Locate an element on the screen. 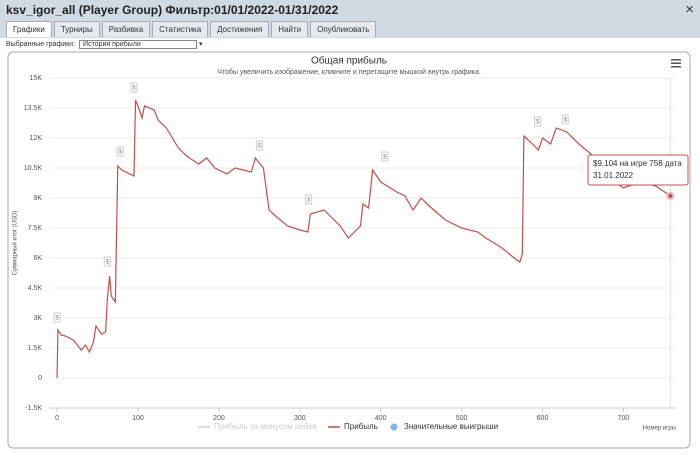 This screenshot has width=700, height=454. tooltip-line: 31.01.2022 is located at coordinates (613, 175).